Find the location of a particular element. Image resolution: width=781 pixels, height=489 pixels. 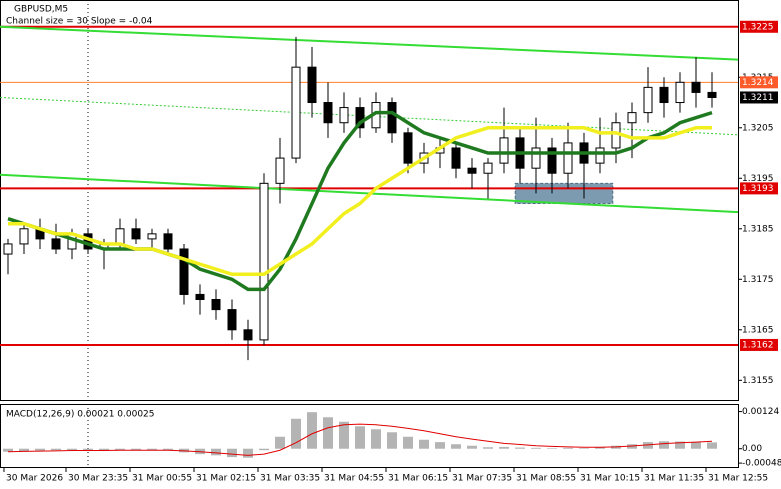

level-label: 1.3225 is located at coordinates (758, 27).